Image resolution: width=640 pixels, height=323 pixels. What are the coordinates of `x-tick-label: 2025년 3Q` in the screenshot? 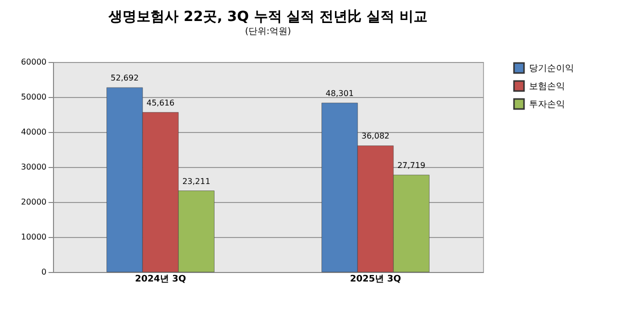 It's located at (376, 279).